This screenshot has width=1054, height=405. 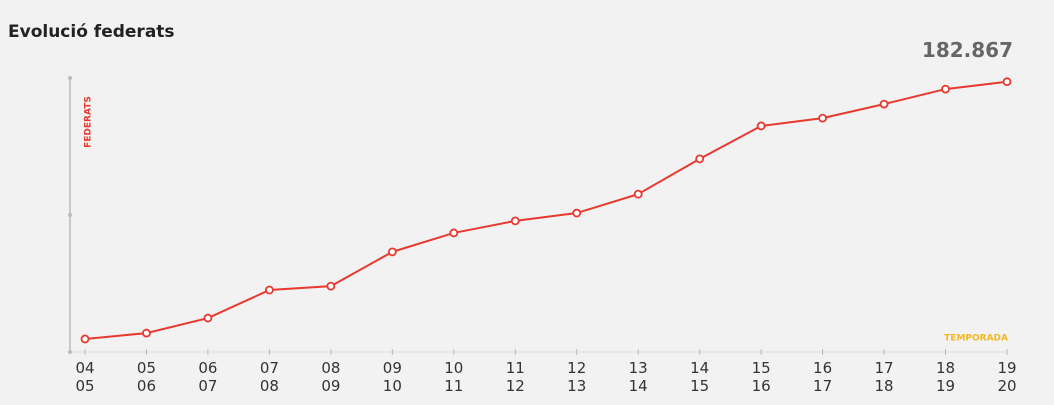 I want to click on x-tick-label: 19 20, so click(x=1006, y=377).